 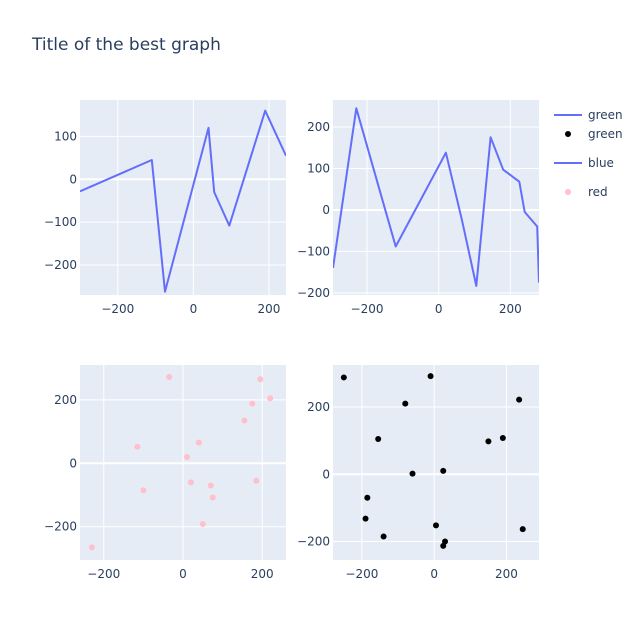 I want to click on subplot-2: −200 0 200 −200 −100 0 100 200, so click(x=418, y=208).